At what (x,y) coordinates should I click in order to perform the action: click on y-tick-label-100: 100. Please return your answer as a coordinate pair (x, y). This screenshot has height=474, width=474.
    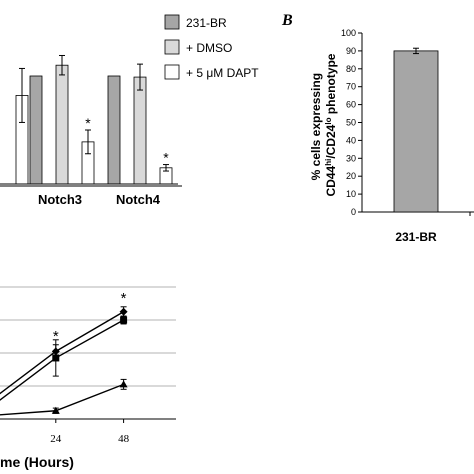
    Looking at the image, I should click on (348, 33).